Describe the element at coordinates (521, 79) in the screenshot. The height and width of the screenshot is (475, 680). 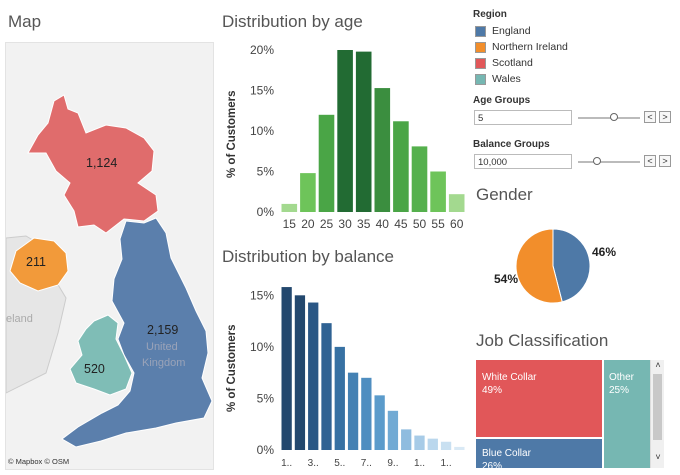
I see `legend-item-wales: Wales` at that location.